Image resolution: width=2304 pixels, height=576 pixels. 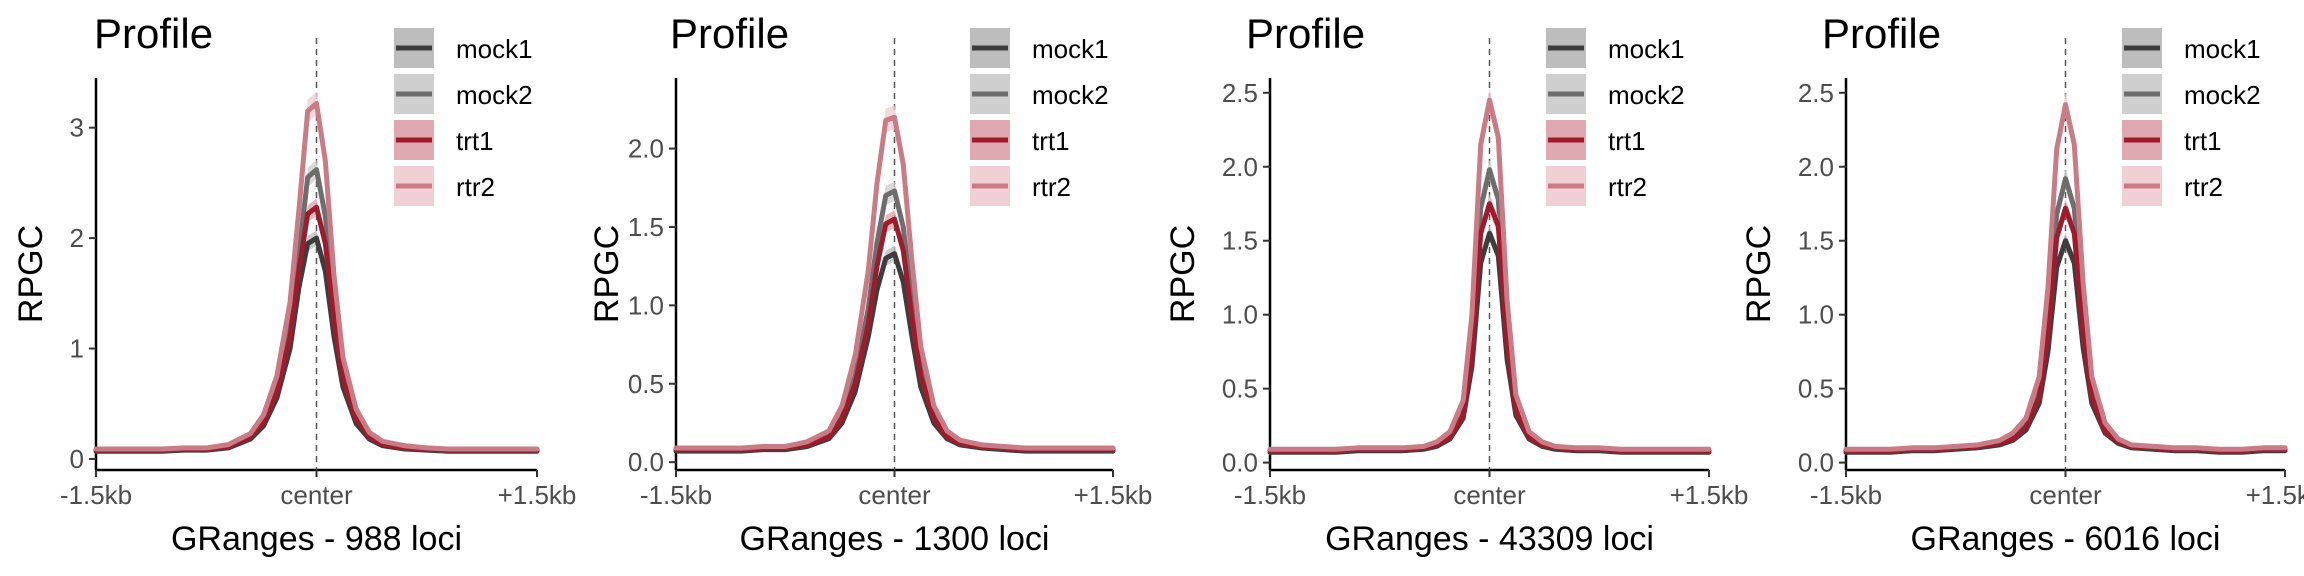 What do you see at coordinates (895, 539) in the screenshot?
I see `x-axis-label: GRanges - 1300 loci` at bounding box center [895, 539].